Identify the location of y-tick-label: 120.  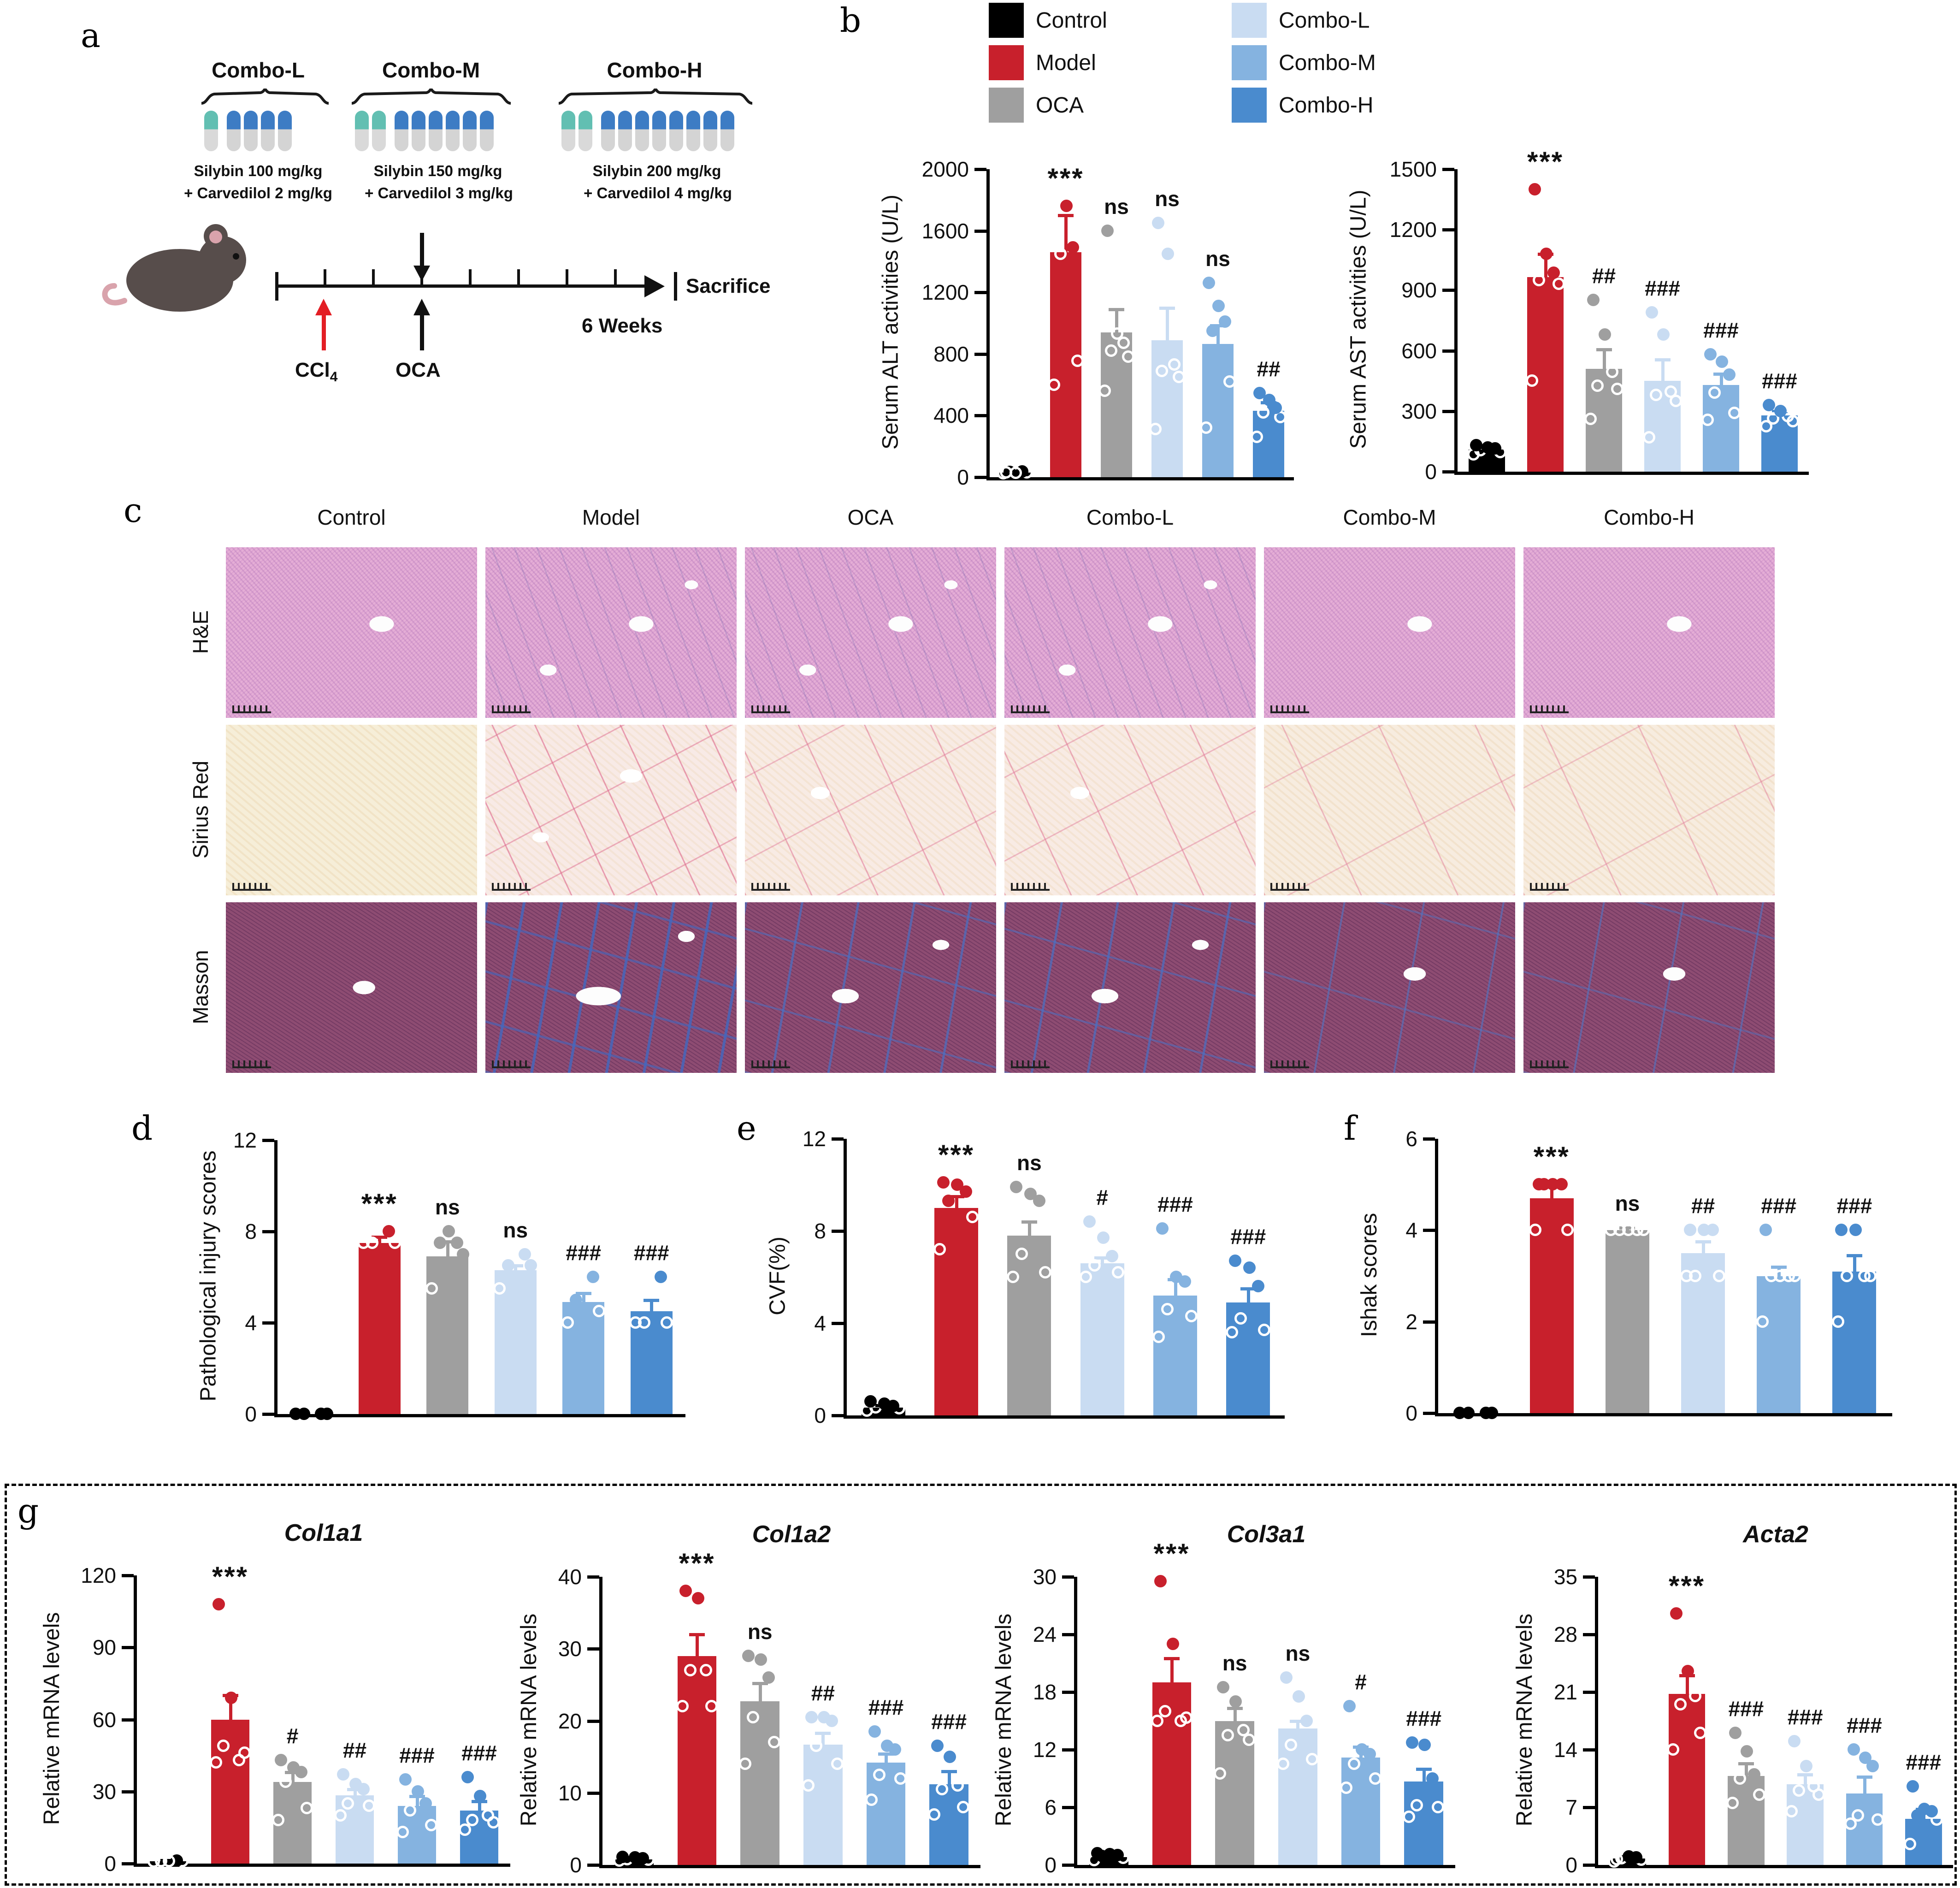
(98, 1575).